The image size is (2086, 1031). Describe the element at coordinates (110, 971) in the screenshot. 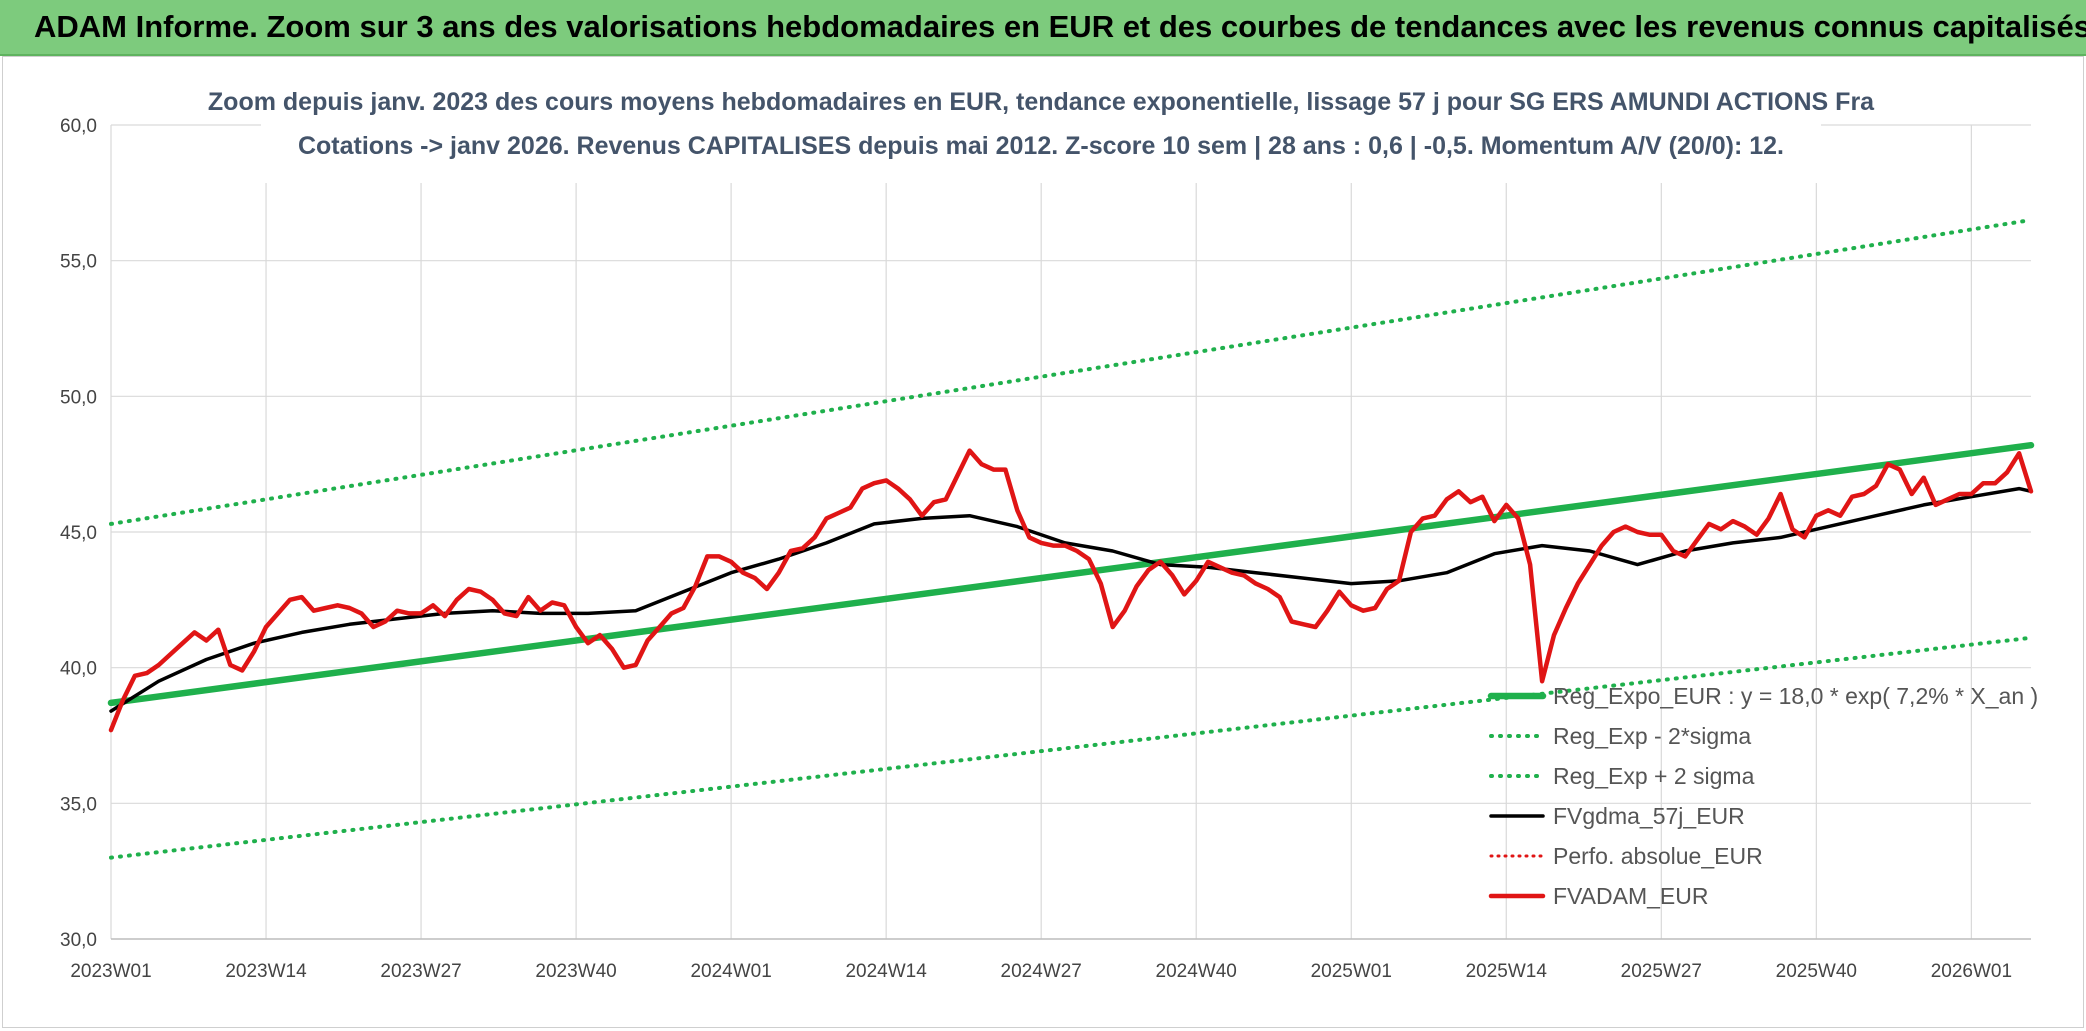

I see `x-tick-label: 2023W01` at that location.